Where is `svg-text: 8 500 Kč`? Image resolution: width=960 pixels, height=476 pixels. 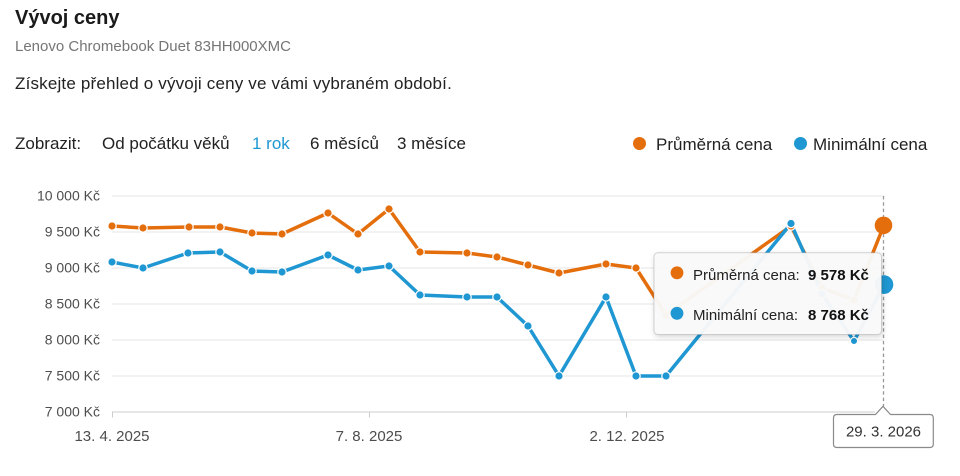
svg-text: 8 500 Kč is located at coordinates (72, 304).